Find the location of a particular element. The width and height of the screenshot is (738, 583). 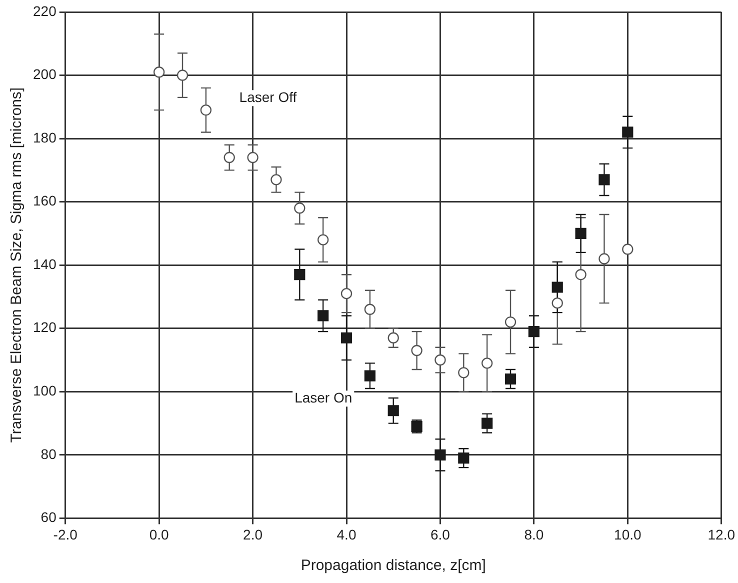

y-tick-label: 100 is located at coordinates (45, 390).